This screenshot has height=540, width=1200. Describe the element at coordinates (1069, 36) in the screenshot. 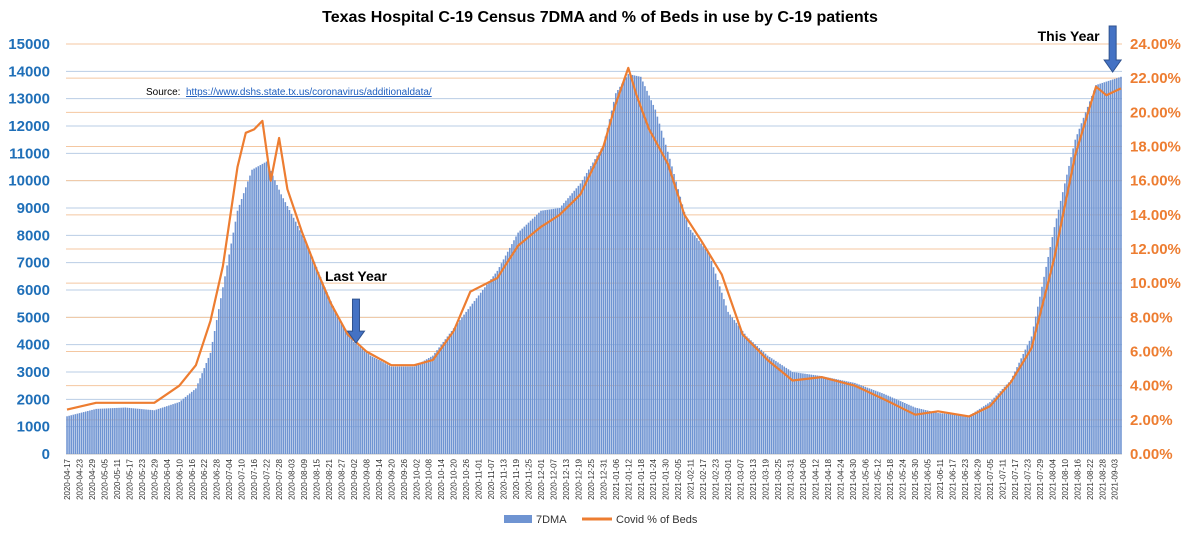

I see `annotation-this-year: This Year` at that location.